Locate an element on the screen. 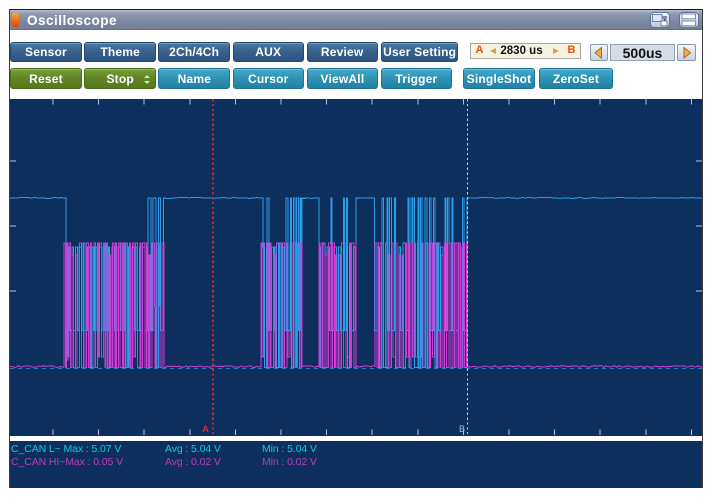 The height and width of the screenshot is (499, 712). svg-text: B is located at coordinates (462, 429).